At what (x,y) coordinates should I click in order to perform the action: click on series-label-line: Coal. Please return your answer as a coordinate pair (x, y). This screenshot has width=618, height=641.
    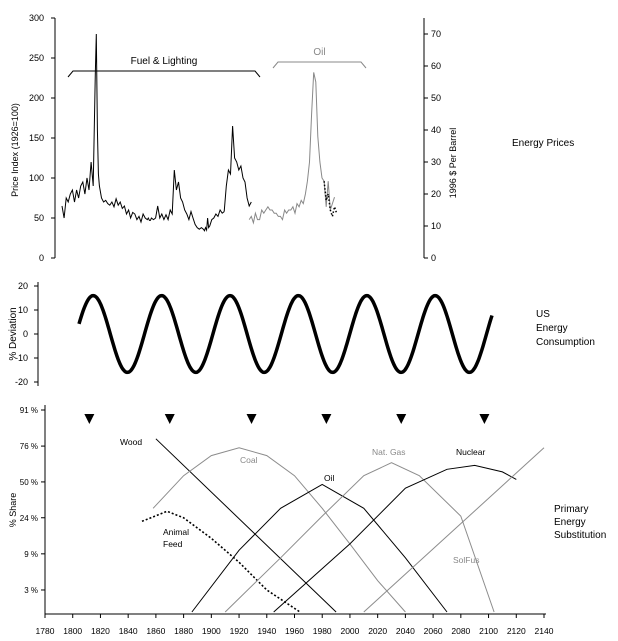
    Looking at the image, I should click on (249, 460).